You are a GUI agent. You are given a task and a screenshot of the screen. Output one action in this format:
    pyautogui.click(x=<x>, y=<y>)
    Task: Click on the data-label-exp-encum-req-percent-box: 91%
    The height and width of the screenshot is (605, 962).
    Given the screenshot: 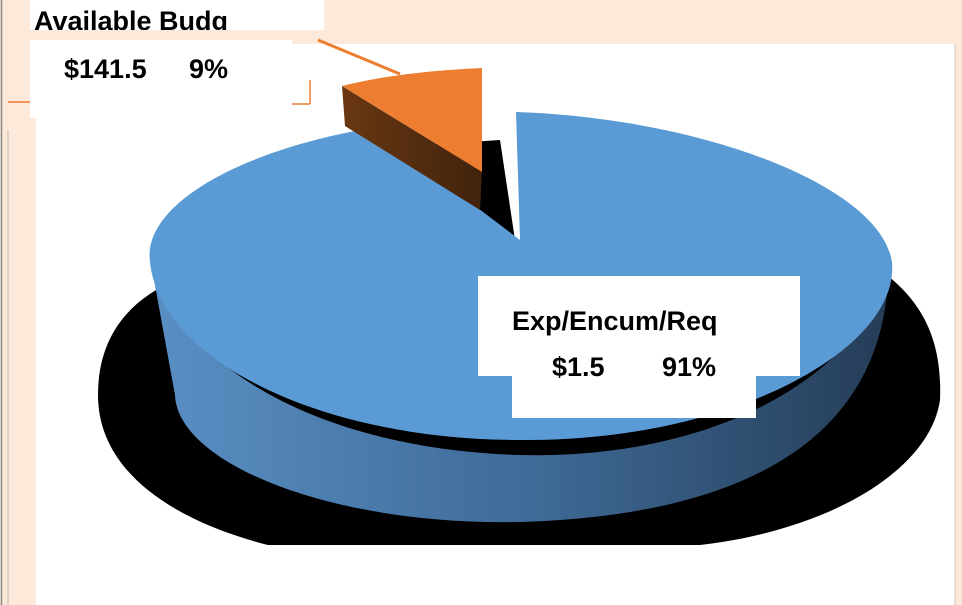 What is the action you would take?
    pyautogui.click(x=690, y=372)
    